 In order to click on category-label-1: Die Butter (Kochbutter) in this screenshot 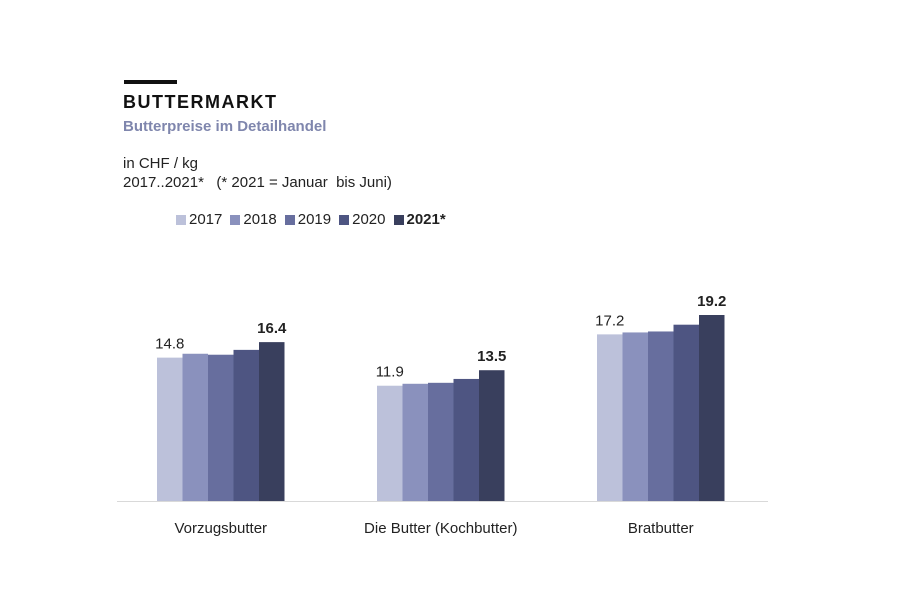, I will do `click(440, 528)`.